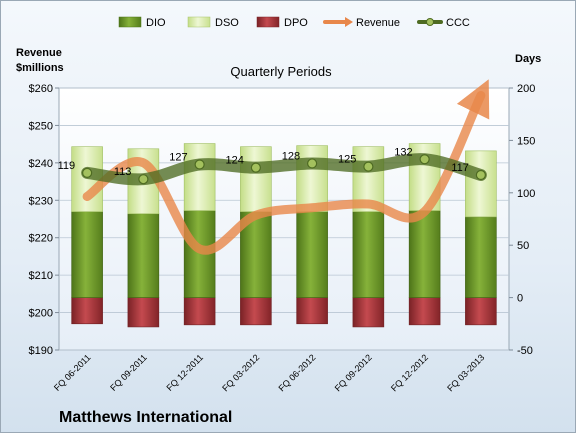  Describe the element at coordinates (525, 351) in the screenshot. I see `right-tick-label: -50` at that location.